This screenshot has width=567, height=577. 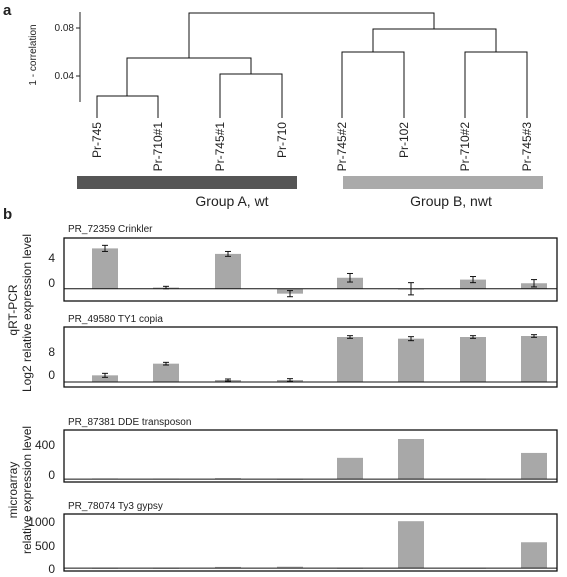 I want to click on leaf-label: Pr-745#1, so click(x=220, y=147).